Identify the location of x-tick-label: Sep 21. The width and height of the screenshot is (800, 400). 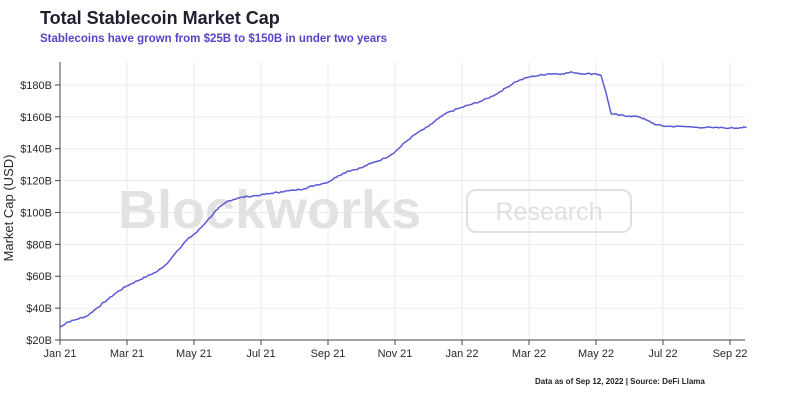
(328, 354).